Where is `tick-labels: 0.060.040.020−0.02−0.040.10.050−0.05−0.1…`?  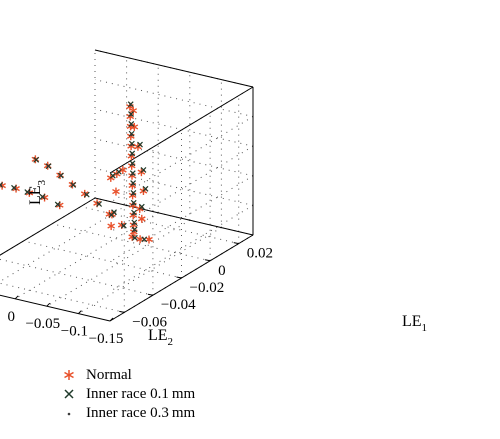 tick-labels: 0.060.040.020−0.02−0.040.10.050−0.05−0.1… is located at coordinates (140, 296).